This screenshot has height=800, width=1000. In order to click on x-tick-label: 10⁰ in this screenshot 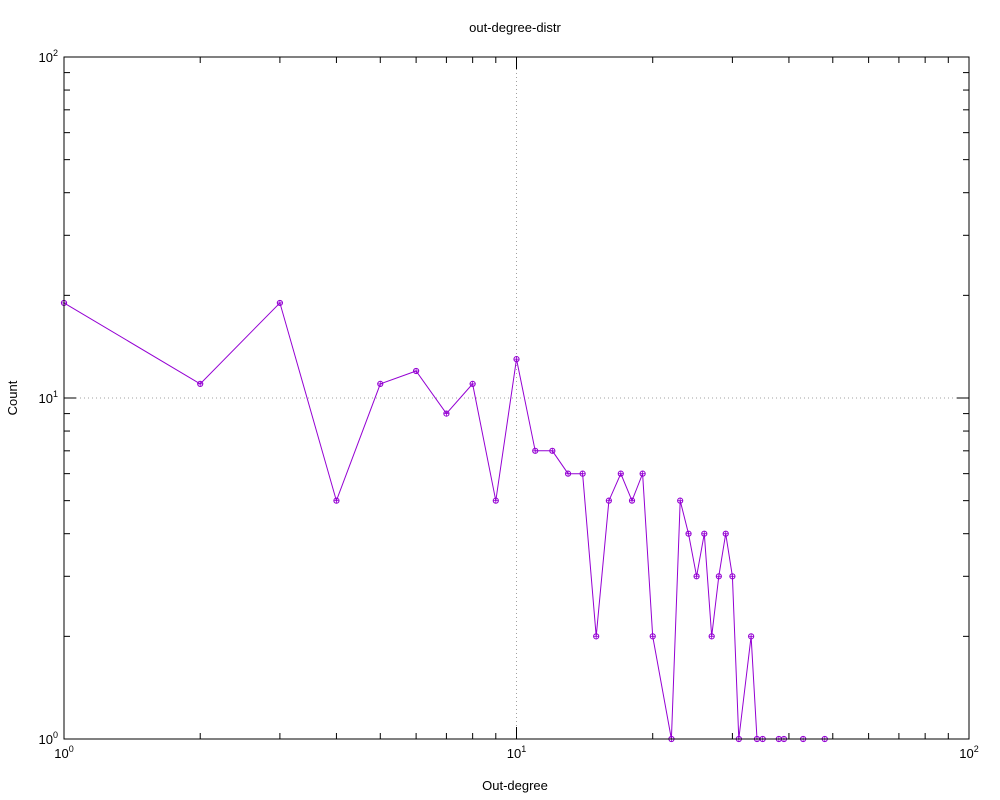, I will do `click(63, 752)`.